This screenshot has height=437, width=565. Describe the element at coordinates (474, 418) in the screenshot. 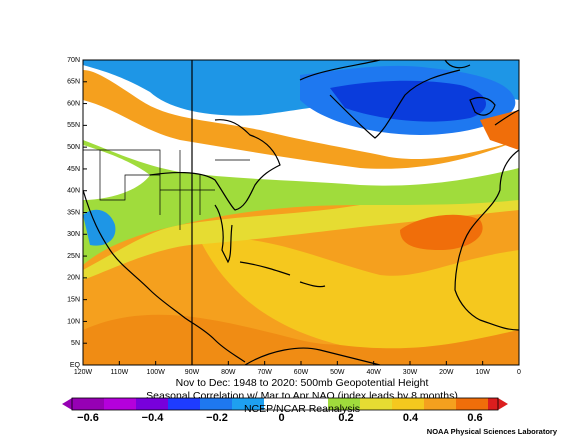

I see `colorbar-label: 0.6` at that location.